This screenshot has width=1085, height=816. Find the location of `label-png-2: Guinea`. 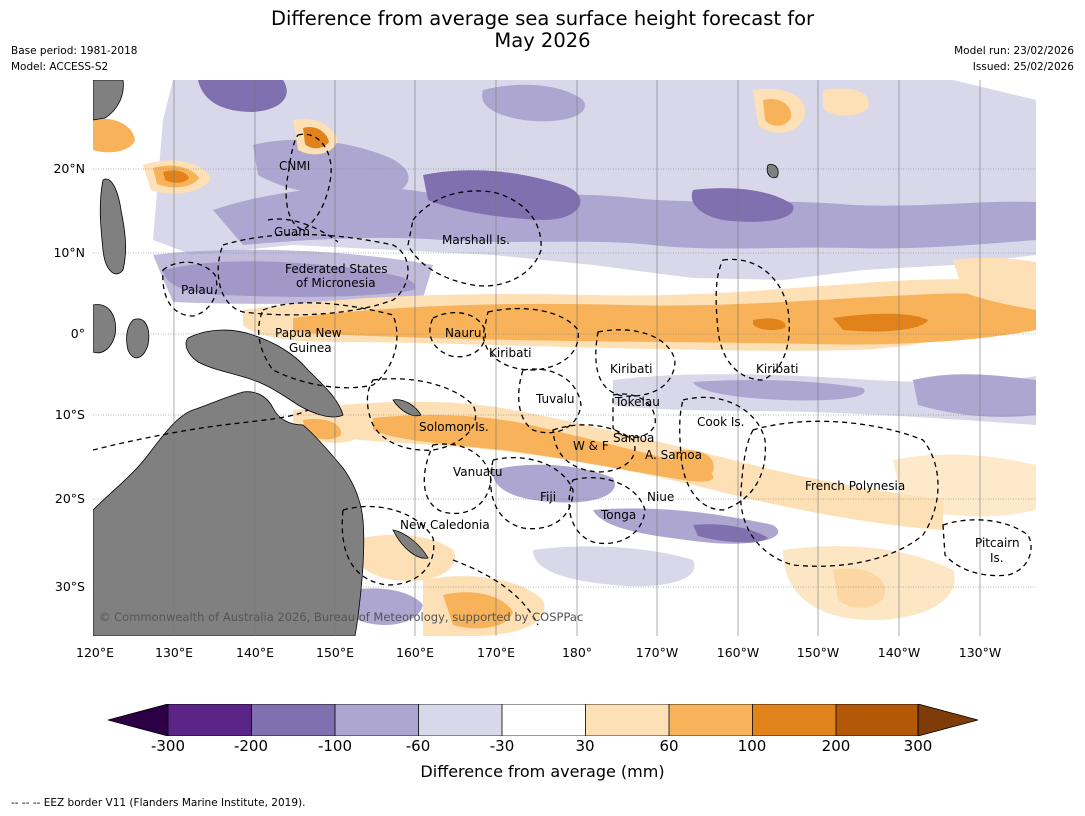

label-png-2: Guinea is located at coordinates (310, 348).